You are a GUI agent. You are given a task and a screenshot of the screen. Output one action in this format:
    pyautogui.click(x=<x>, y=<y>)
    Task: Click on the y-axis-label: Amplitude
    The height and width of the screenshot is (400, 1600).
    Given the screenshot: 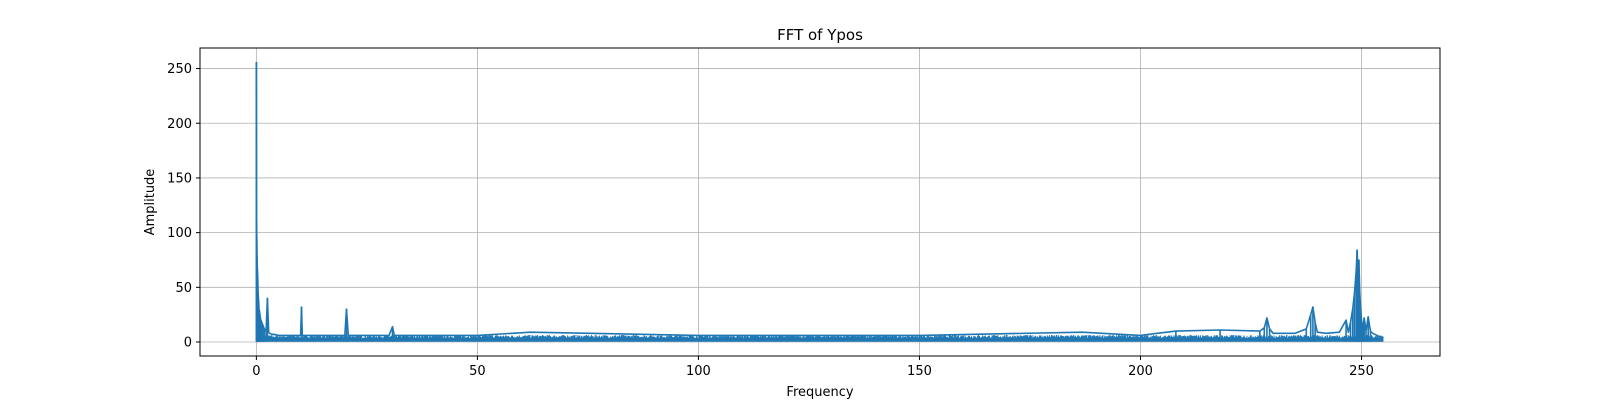 What is the action you would take?
    pyautogui.click(x=150, y=202)
    